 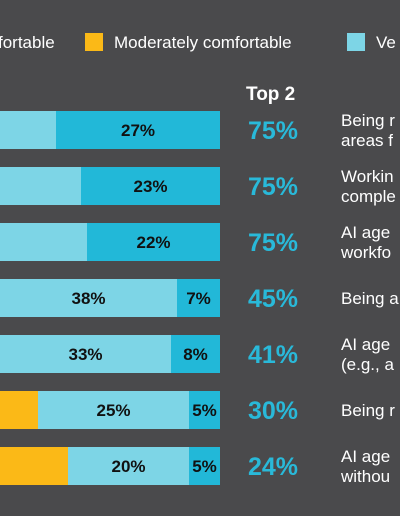 What do you see at coordinates (367, 176) in the screenshot?
I see `row-statement-text: Workin` at bounding box center [367, 176].